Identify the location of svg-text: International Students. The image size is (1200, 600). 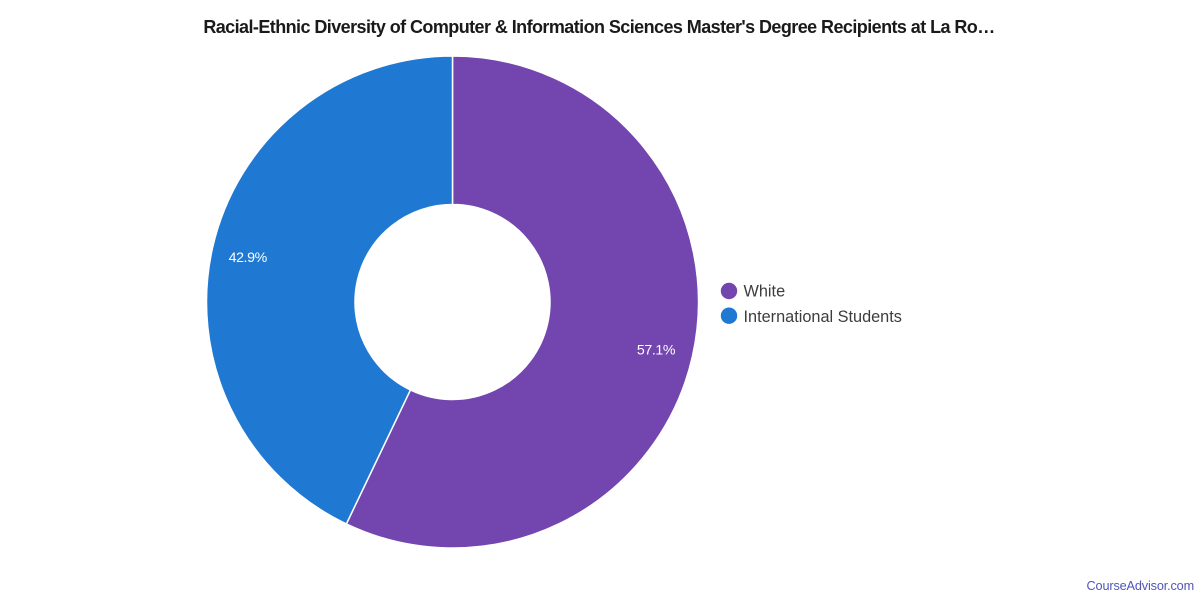
(823, 317).